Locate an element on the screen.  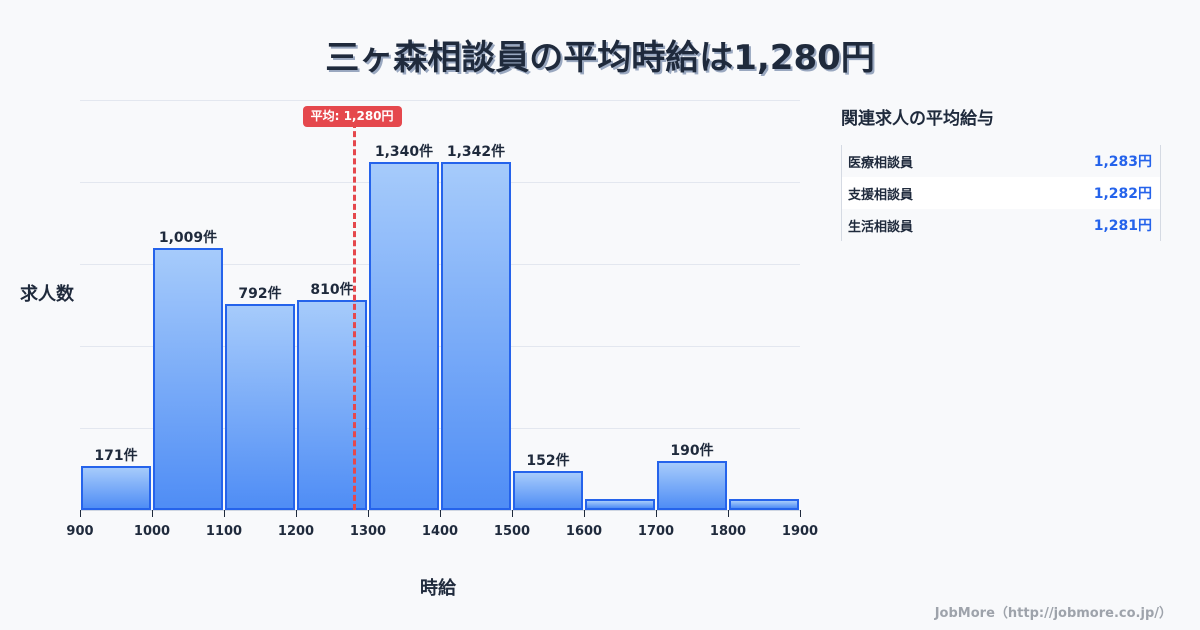
mean-badge: 平均: 1,280円 is located at coordinates (352, 116).